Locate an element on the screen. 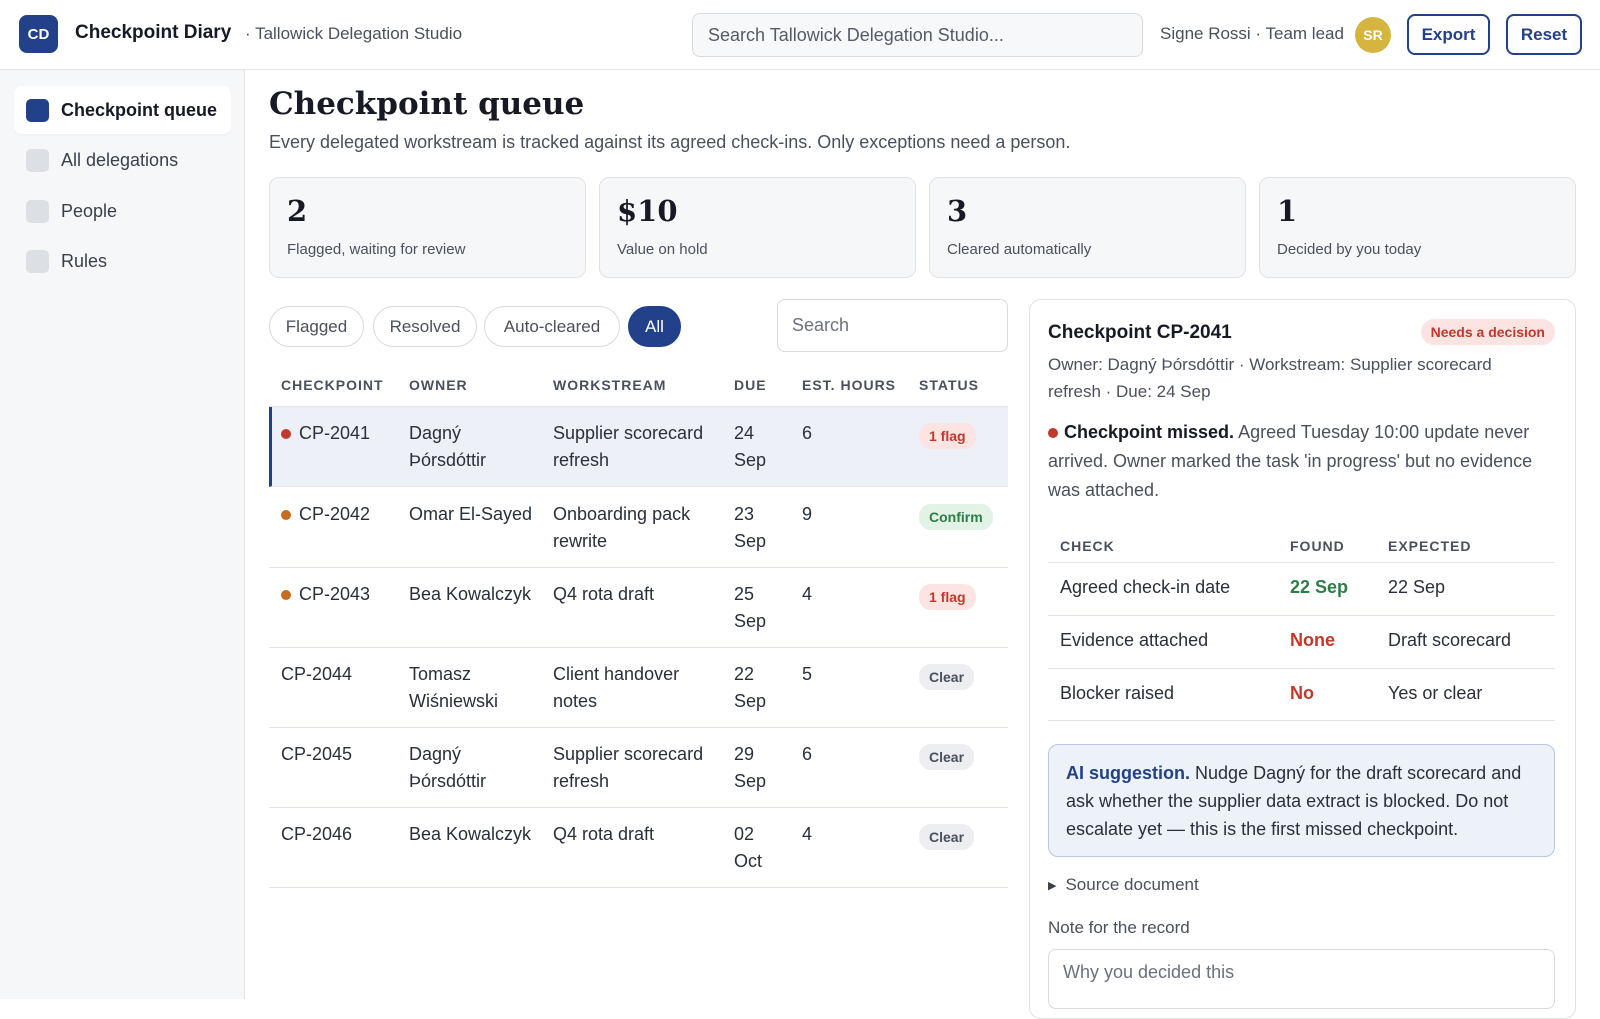  stat-value: 3 is located at coordinates (957, 211).